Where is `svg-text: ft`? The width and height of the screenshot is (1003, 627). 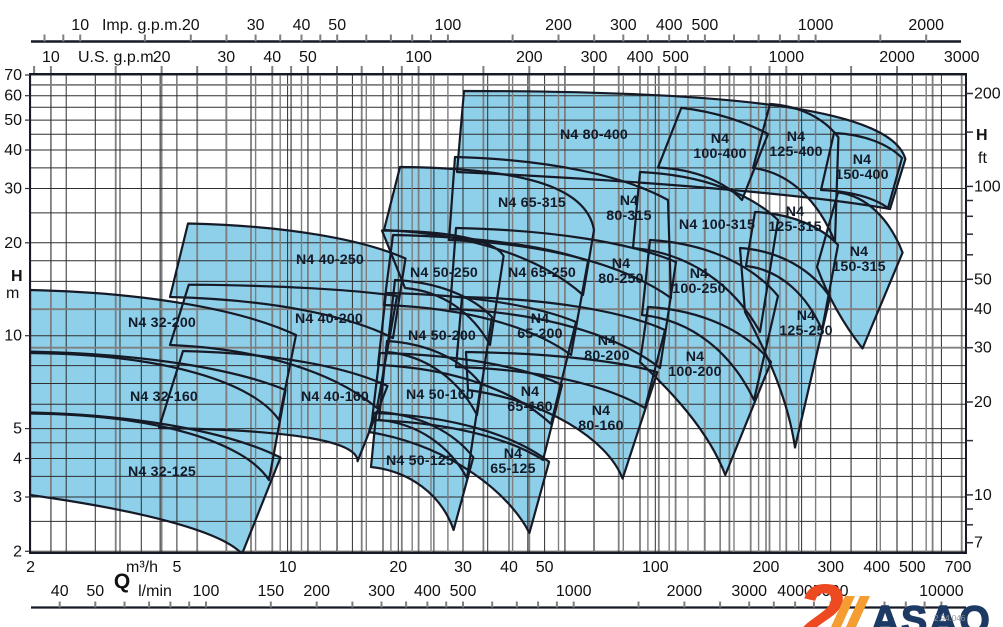
svg-text: ft is located at coordinates (982, 158).